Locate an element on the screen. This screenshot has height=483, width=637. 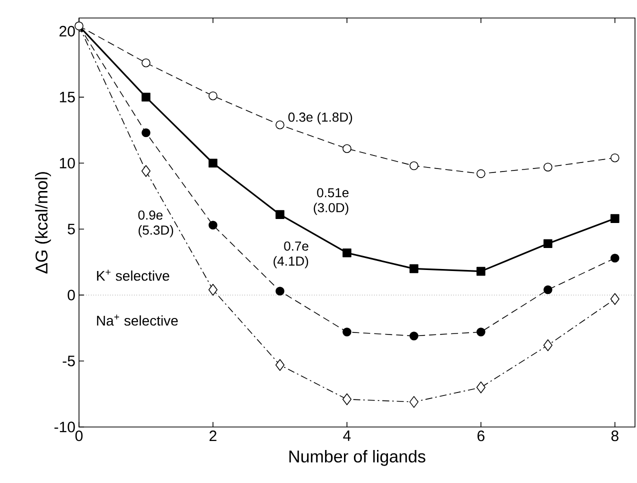
x-axis-title: Number of ligands is located at coordinates (357, 458).